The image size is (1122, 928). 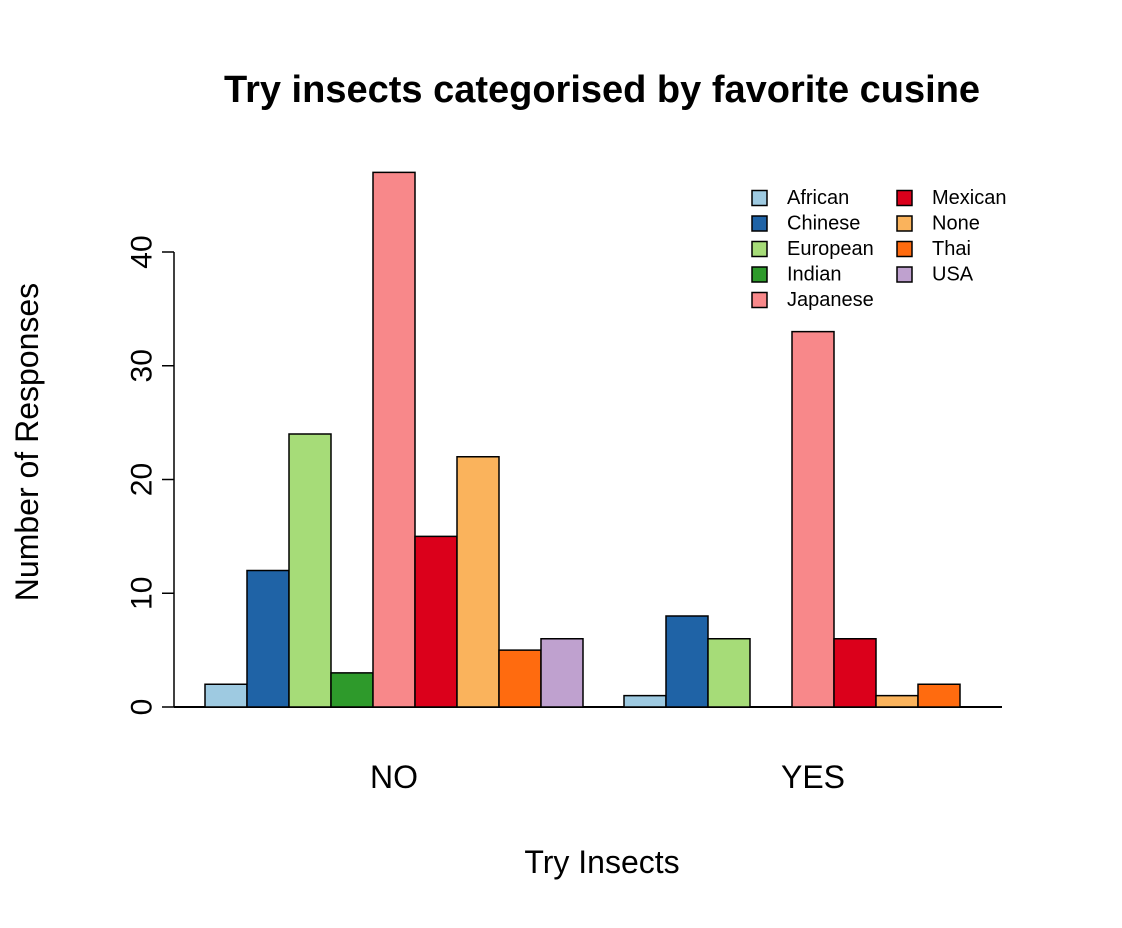 I want to click on bar-no-chinese, so click(x=268, y=638).